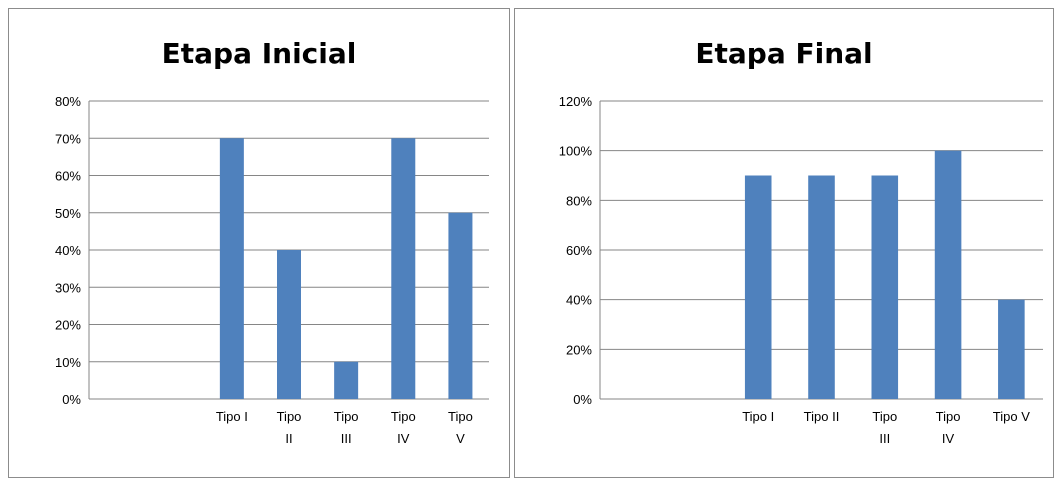  What do you see at coordinates (68, 213) in the screenshot?
I see `y-tick-label: 50%` at bounding box center [68, 213].